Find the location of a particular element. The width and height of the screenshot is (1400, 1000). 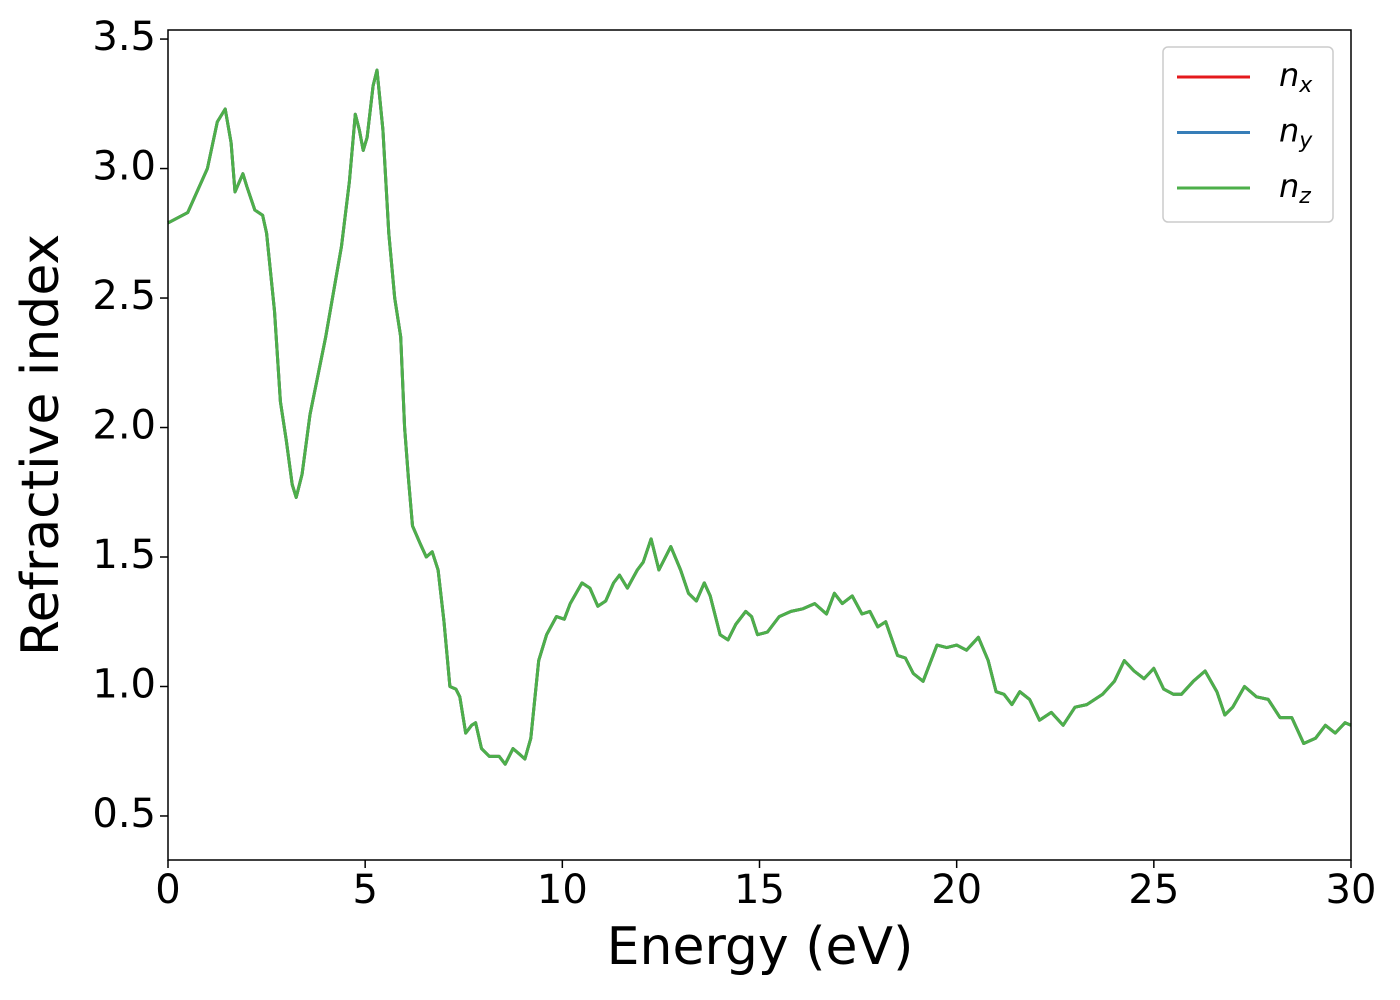

legend-box is located at coordinates (1248, 134).